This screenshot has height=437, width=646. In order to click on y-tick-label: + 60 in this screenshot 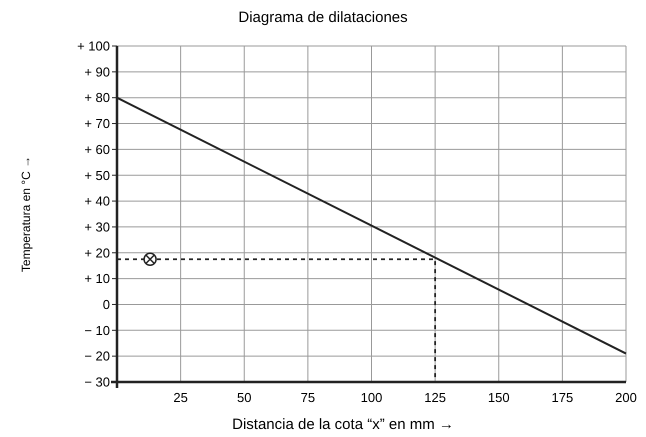, I will do `click(97, 149)`.